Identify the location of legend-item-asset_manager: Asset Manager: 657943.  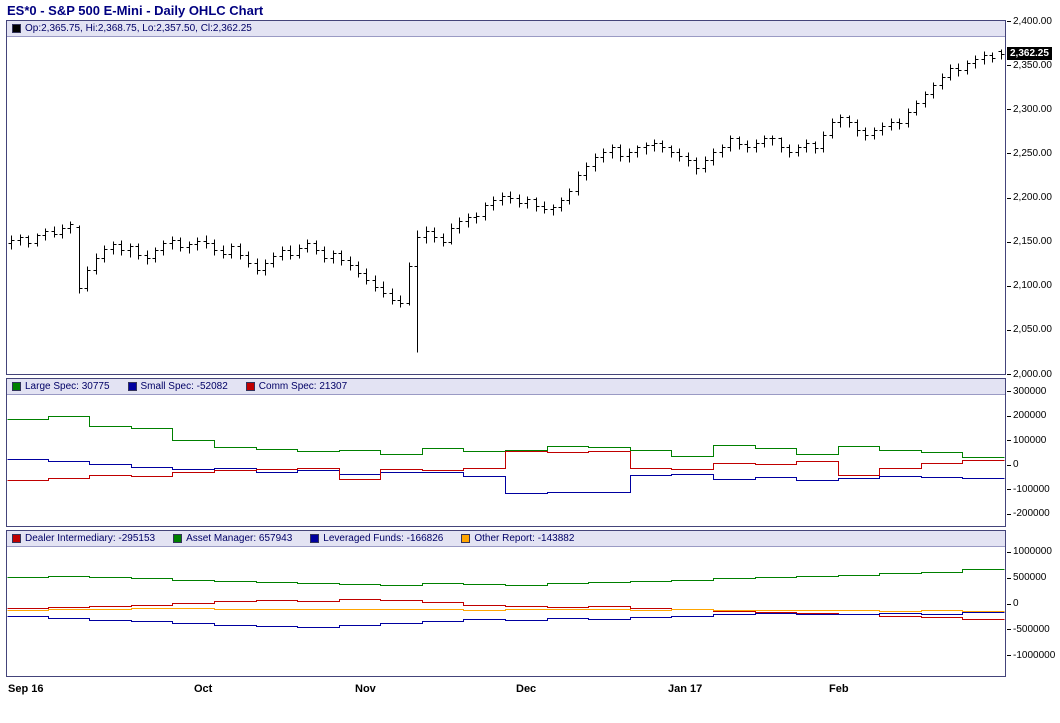
(232, 538).